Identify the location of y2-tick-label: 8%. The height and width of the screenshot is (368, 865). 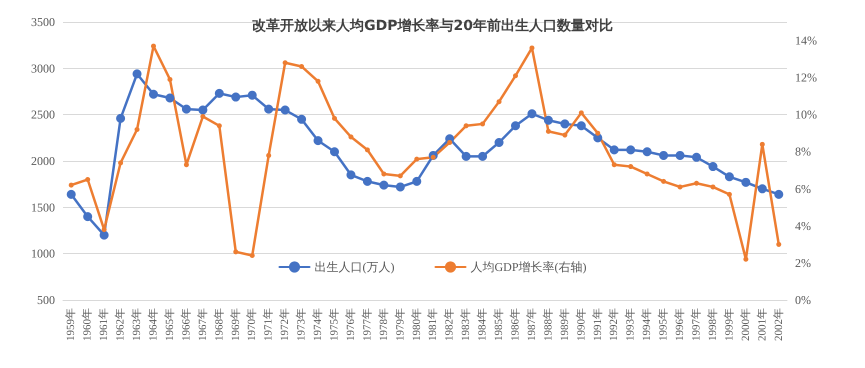
(803, 151).